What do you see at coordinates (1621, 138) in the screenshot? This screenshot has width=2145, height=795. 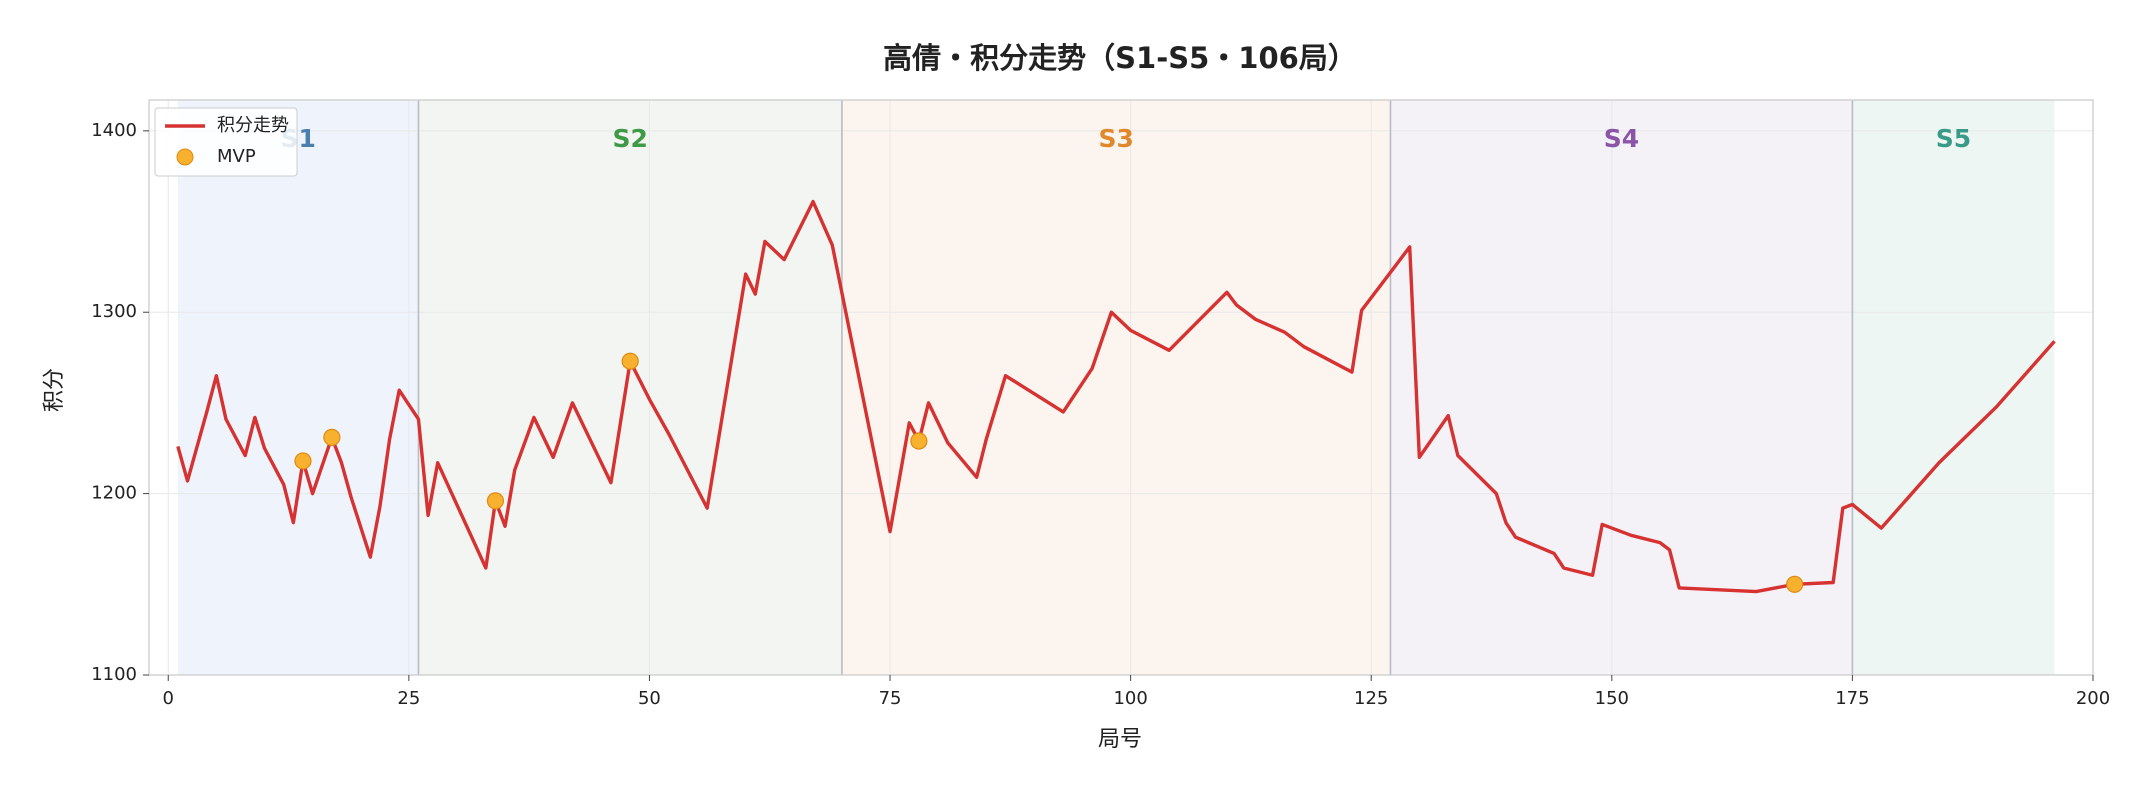 I see `season-label: S4` at bounding box center [1621, 138].